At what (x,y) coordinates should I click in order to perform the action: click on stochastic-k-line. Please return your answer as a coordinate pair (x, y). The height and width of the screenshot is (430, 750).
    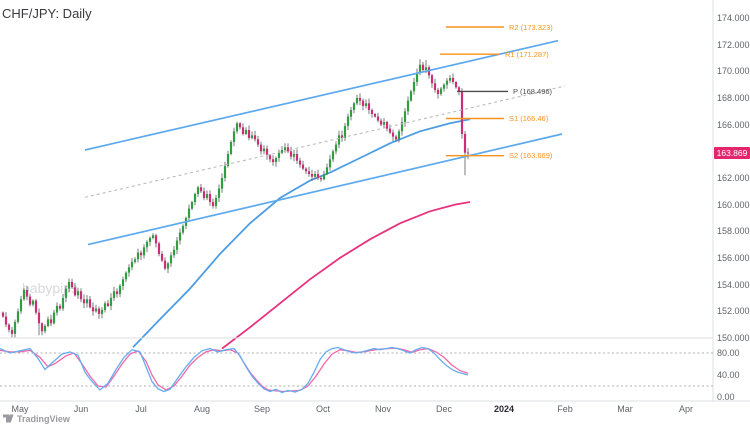
    Looking at the image, I should click on (234, 370).